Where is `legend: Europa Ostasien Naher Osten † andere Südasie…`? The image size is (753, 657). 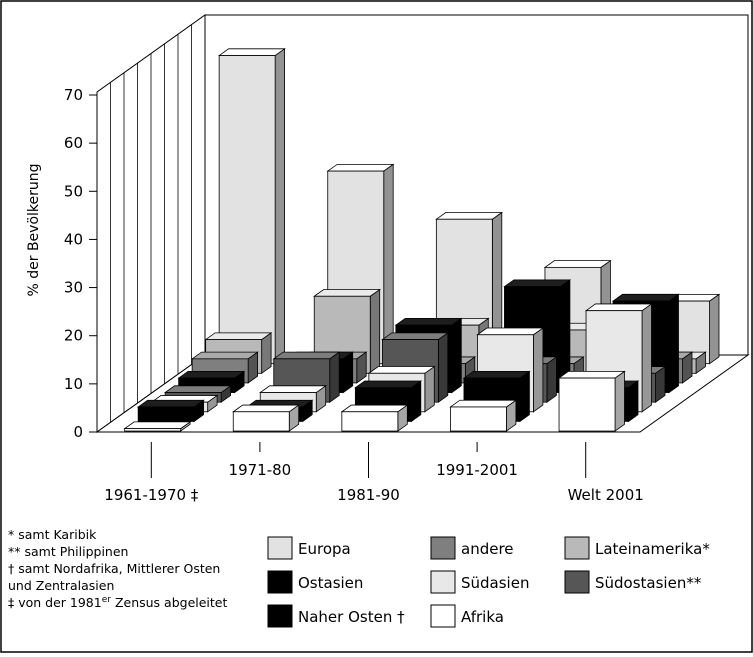
legend: Europa Ostasien Naher Osten † andere Südasie… is located at coordinates (488, 582).